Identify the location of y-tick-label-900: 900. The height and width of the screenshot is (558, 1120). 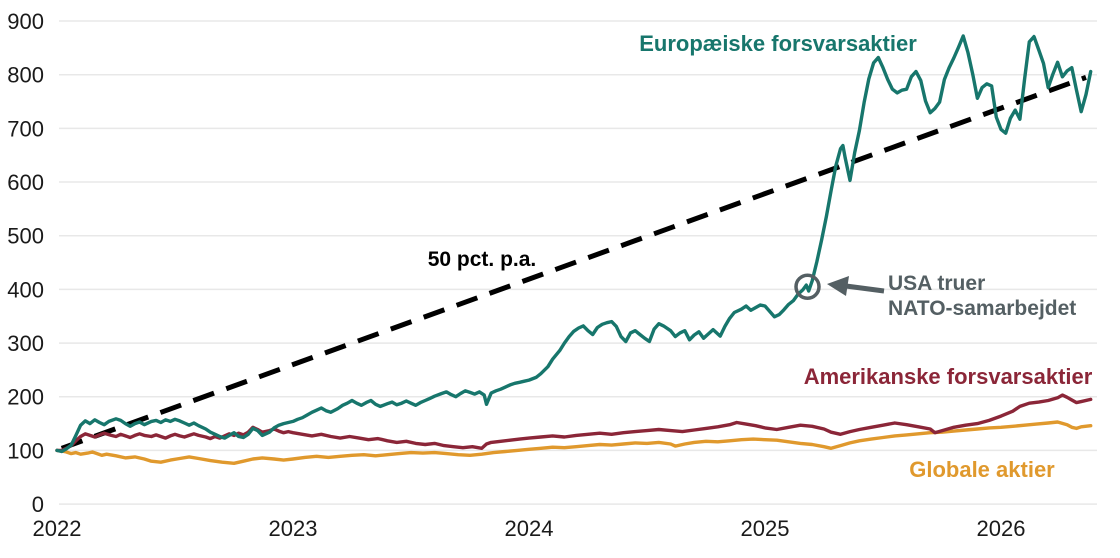
(25, 21).